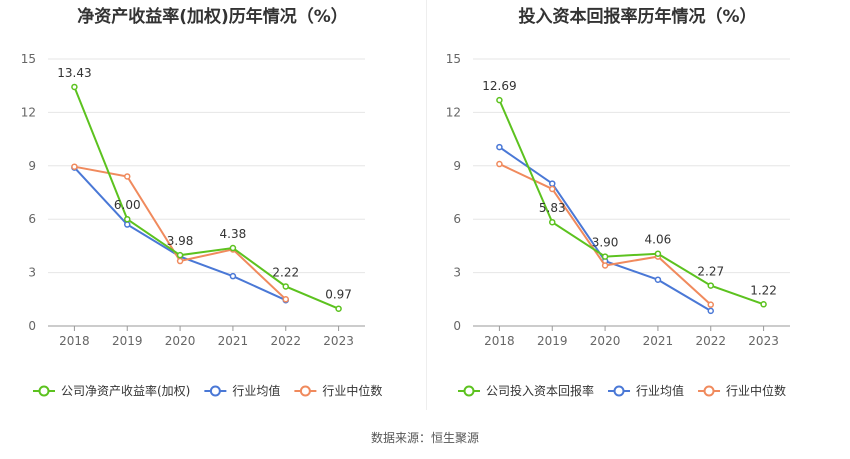  I want to click on legend-label: 公司投入资本回报率, so click(540, 390).